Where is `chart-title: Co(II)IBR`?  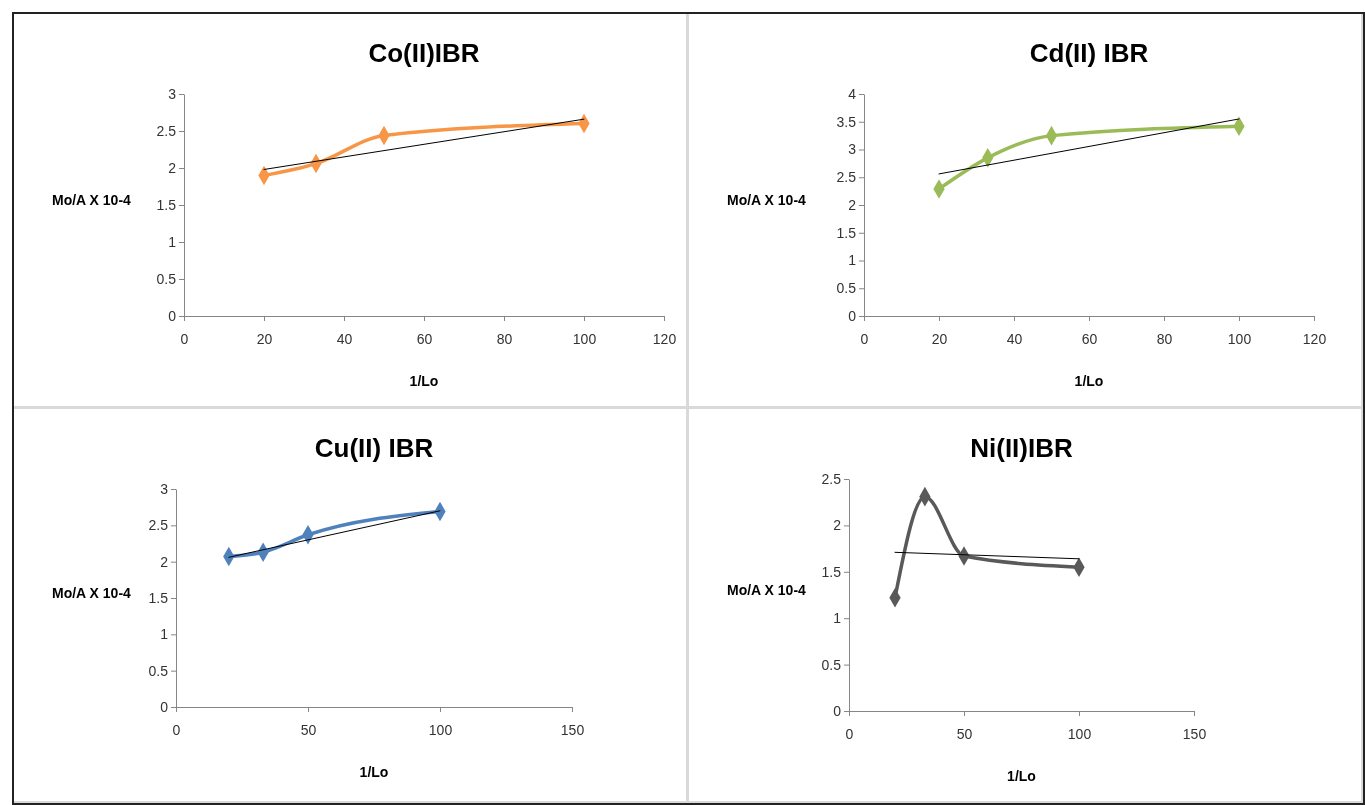
chart-title: Co(II)IBR is located at coordinates (424, 53).